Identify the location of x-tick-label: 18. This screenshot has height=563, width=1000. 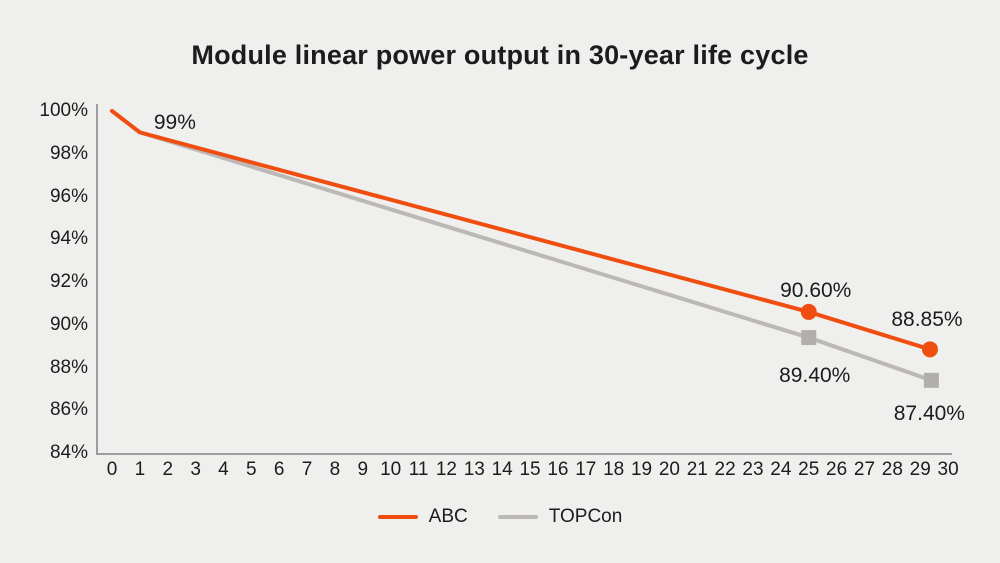
(614, 469).